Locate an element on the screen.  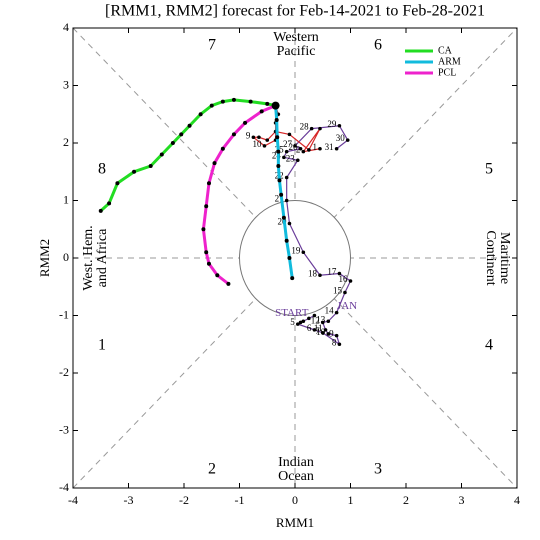
phase-number: 7 is located at coordinates (212, 45).